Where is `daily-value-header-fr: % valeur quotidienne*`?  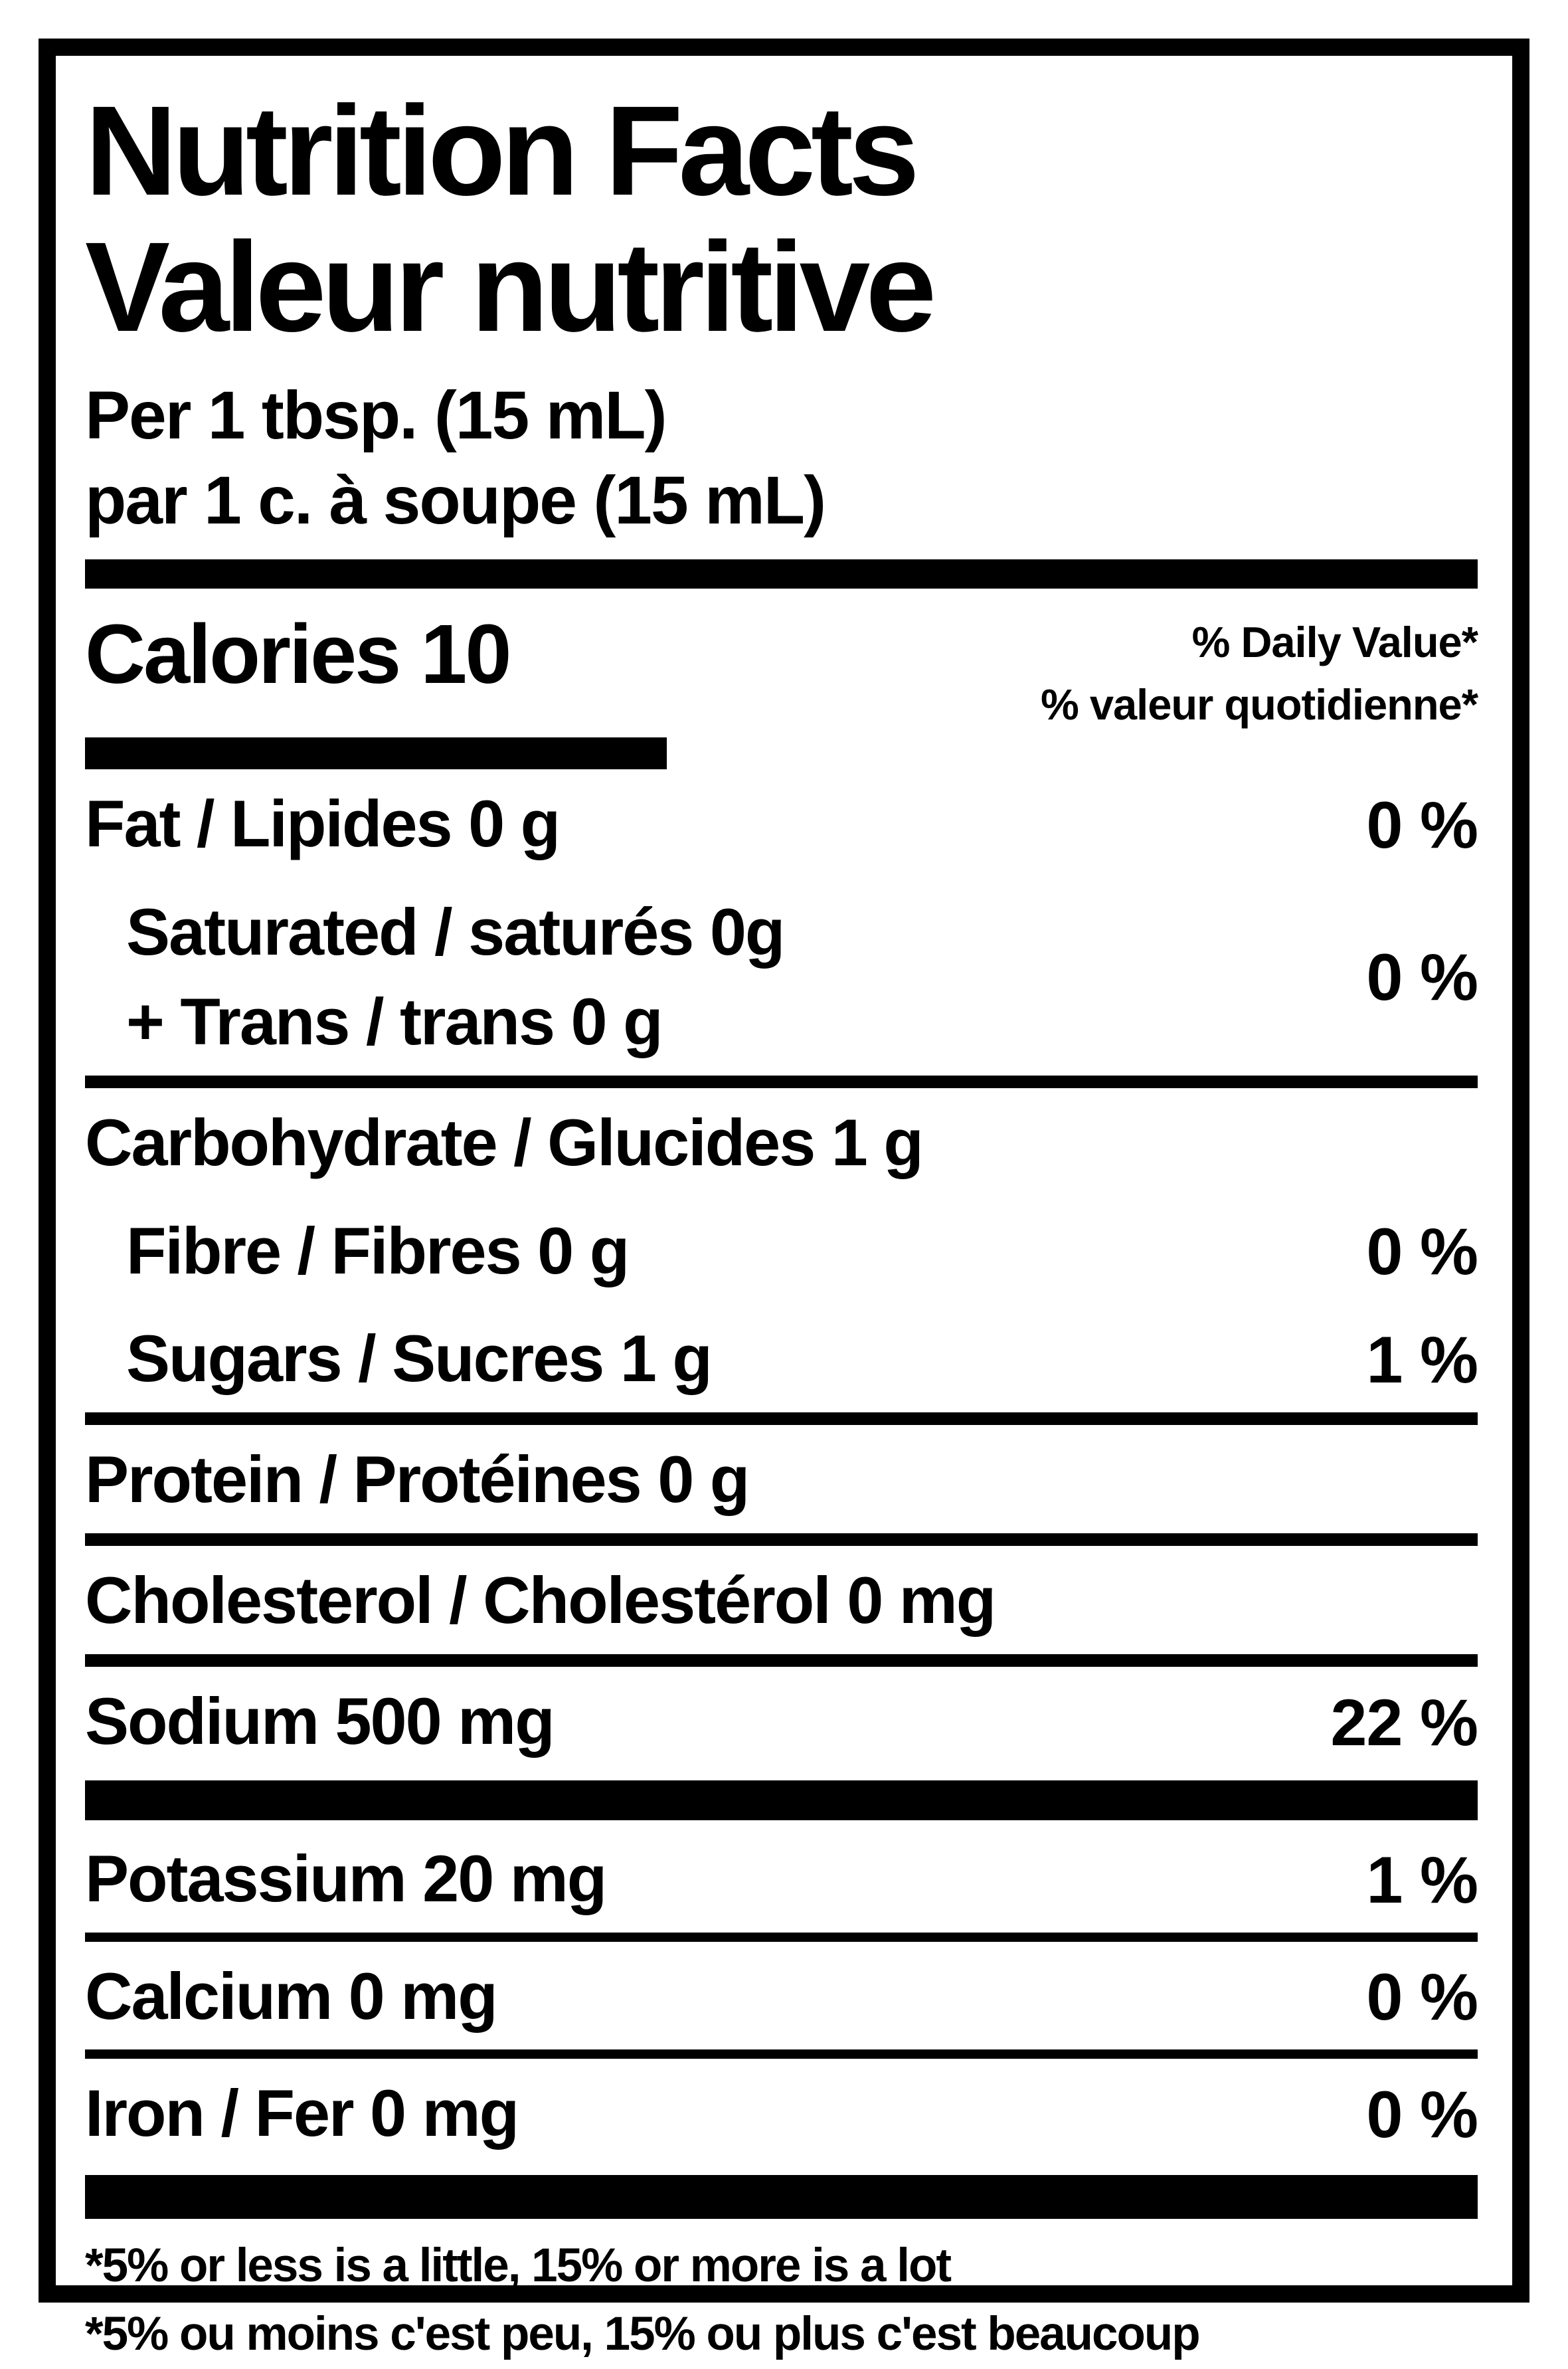 daily-value-header-fr: % valeur quotidienne* is located at coordinates (1259, 704).